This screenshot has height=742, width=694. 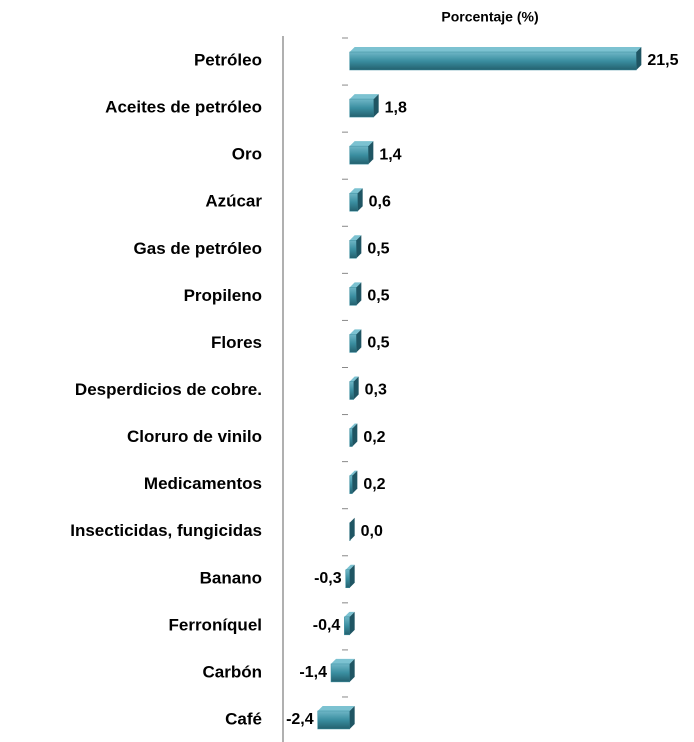 What do you see at coordinates (327, 625) in the screenshot?
I see `value-label: -0,4` at bounding box center [327, 625].